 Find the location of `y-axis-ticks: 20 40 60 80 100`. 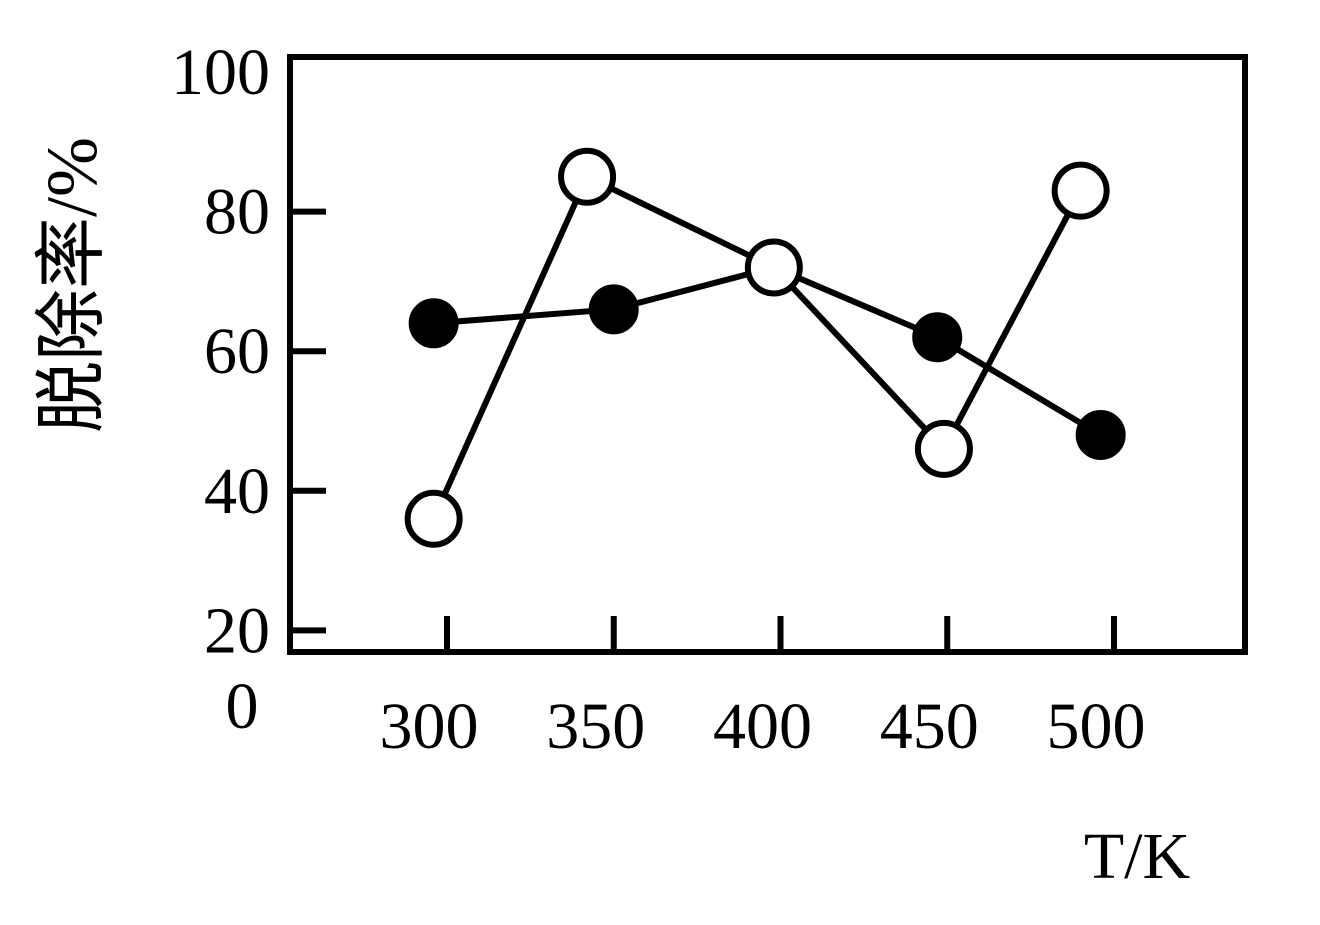

y-axis-ticks: 20 40 60 80 100 is located at coordinates (248, 351).